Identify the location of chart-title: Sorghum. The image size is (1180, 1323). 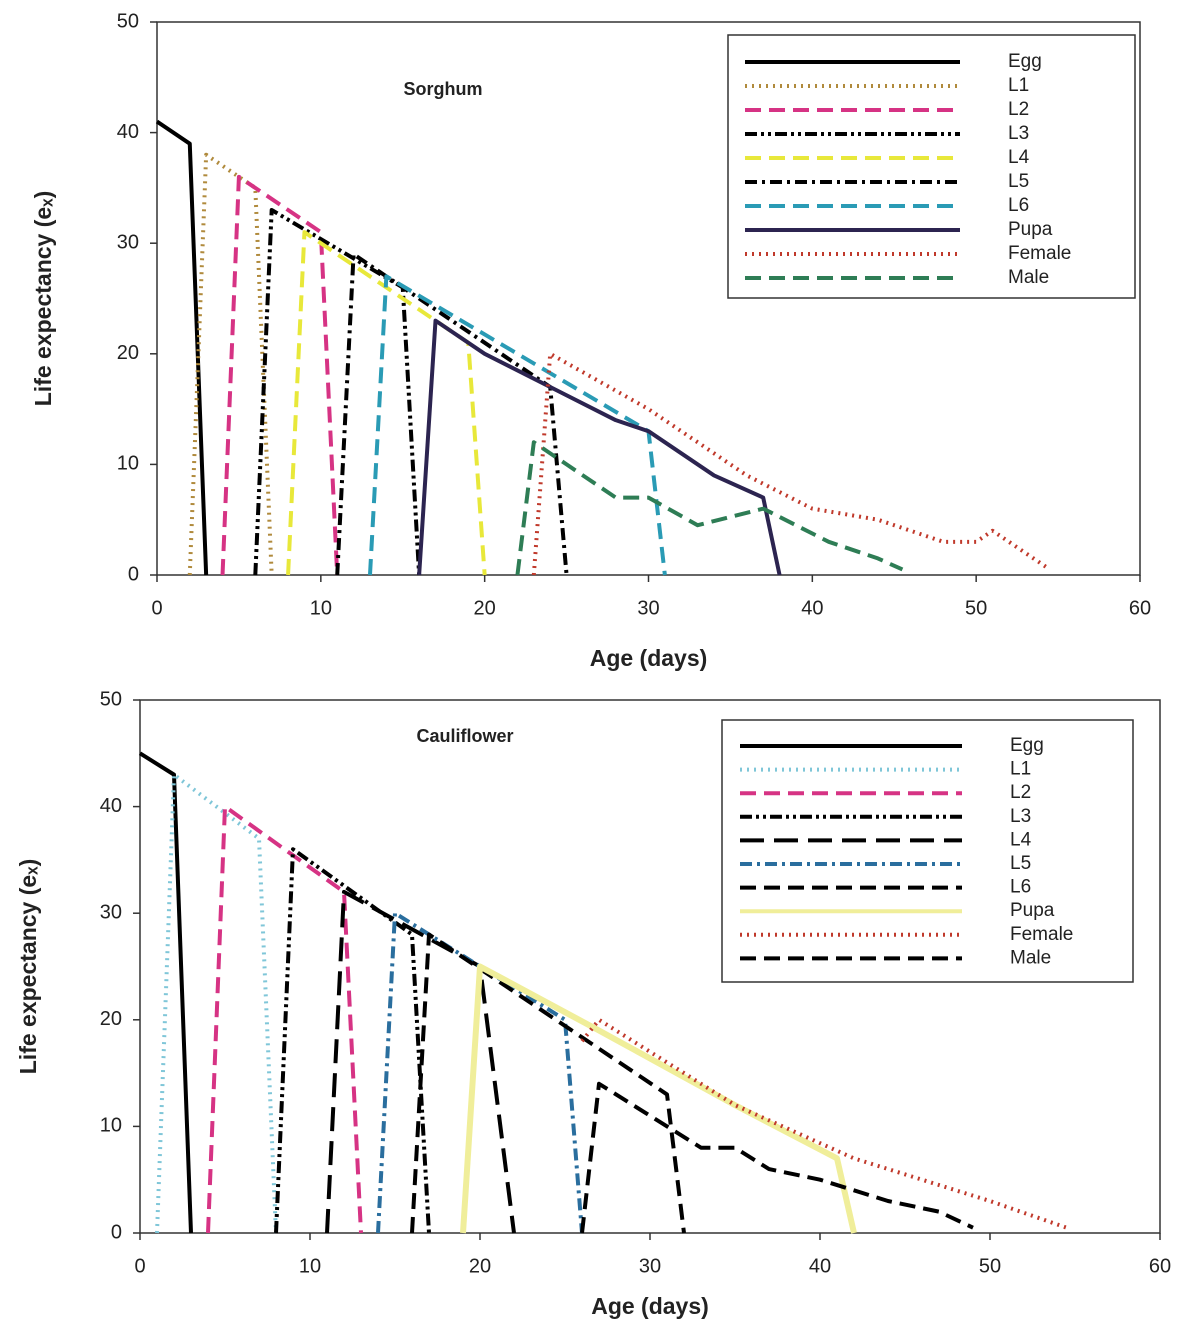
(443, 89).